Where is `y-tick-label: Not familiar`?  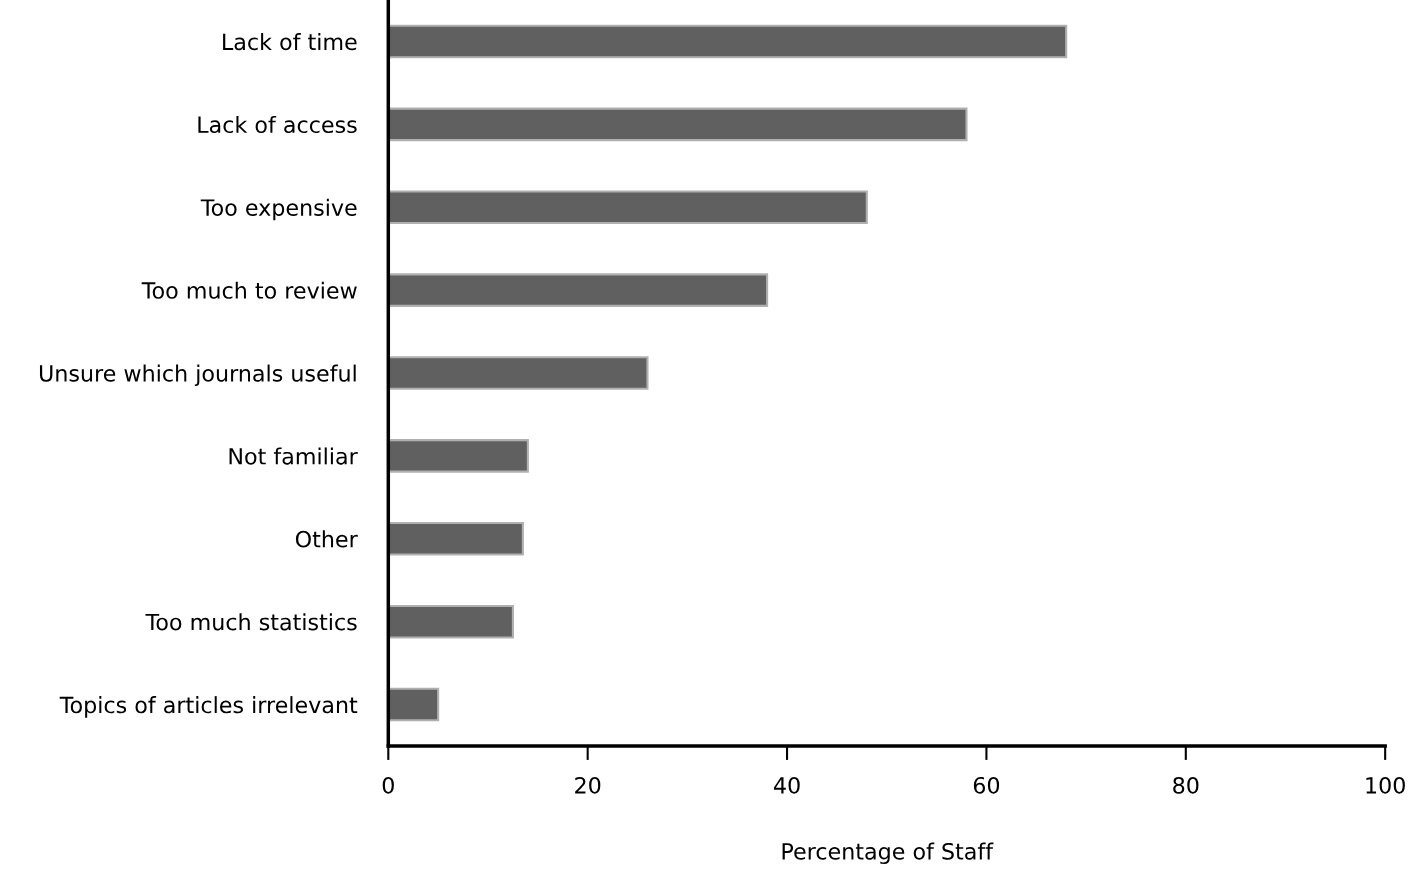 y-tick-label: Not familiar is located at coordinates (293, 456).